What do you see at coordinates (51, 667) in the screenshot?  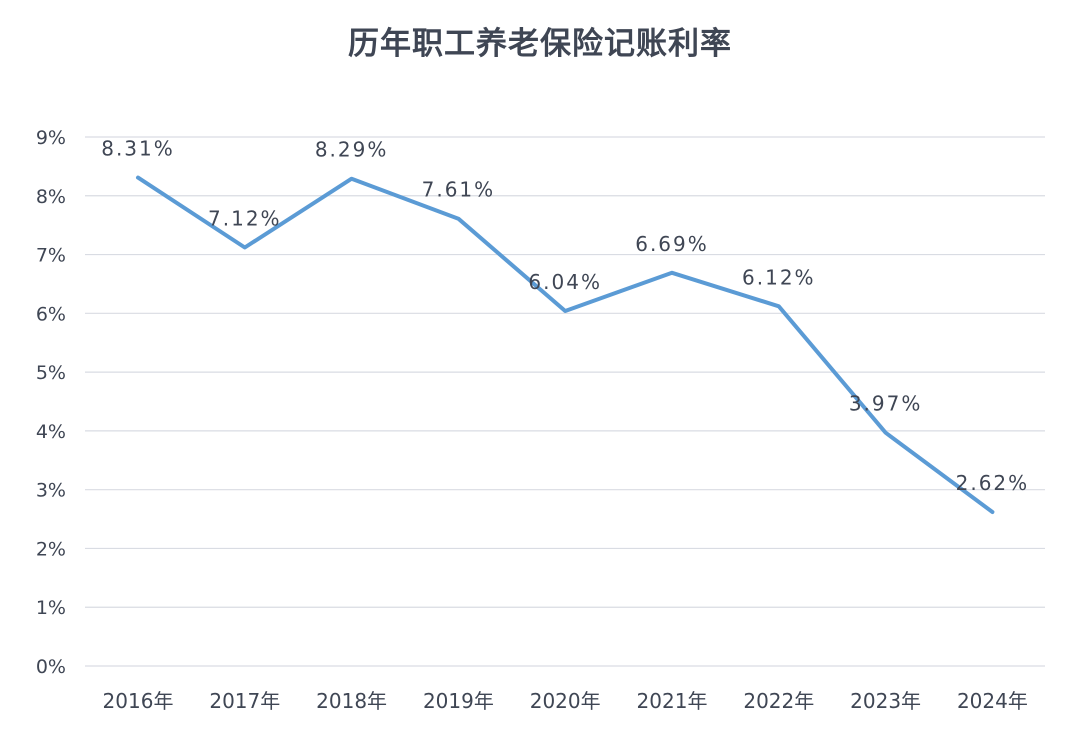 I see `y-tick-label: 0%` at bounding box center [51, 667].